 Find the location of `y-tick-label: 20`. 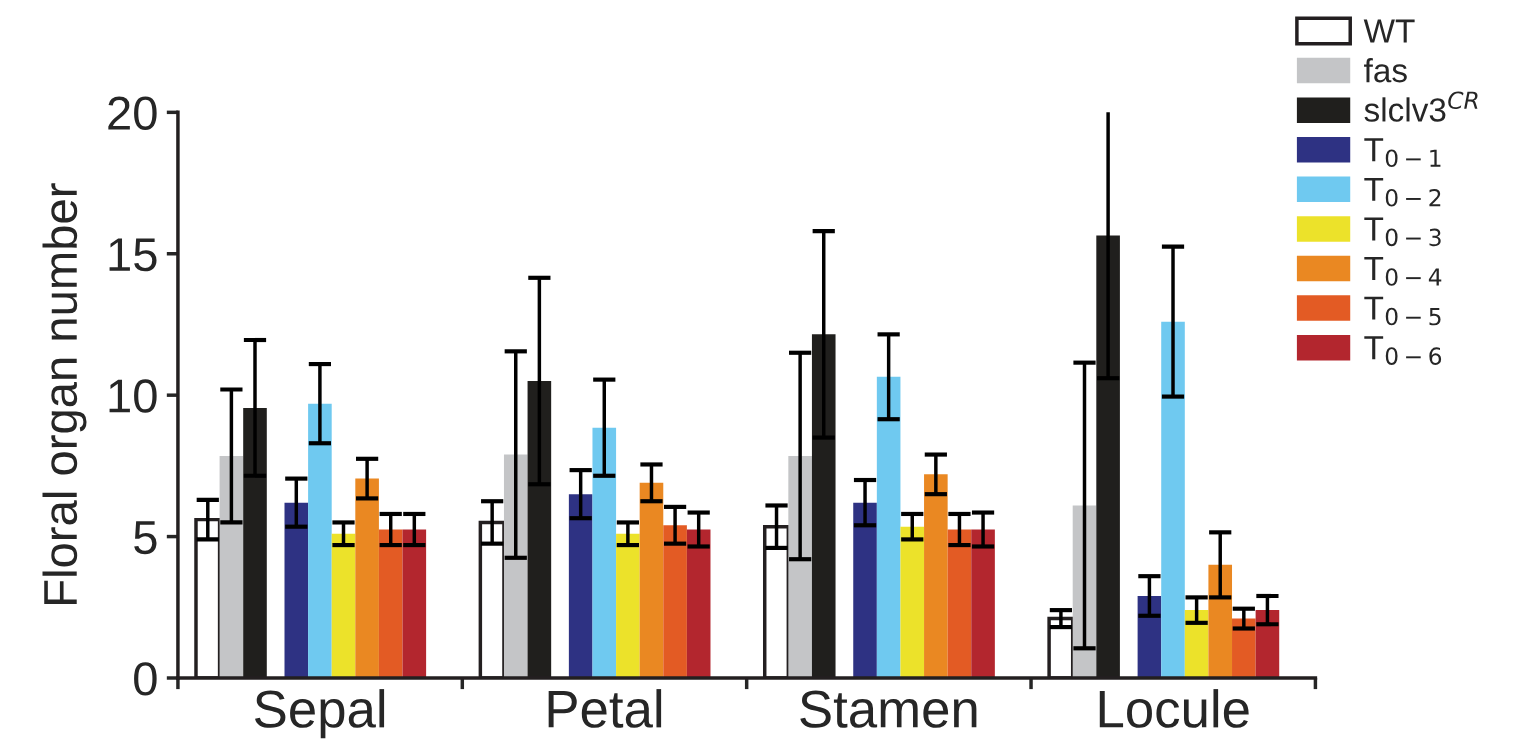

y-tick-label: 20 is located at coordinates (132, 113).